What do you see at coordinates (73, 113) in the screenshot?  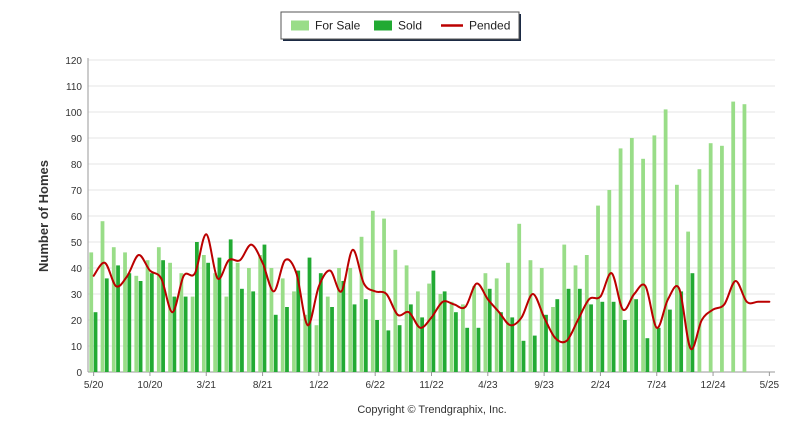 I see `y-tick-label: 100` at bounding box center [73, 113].